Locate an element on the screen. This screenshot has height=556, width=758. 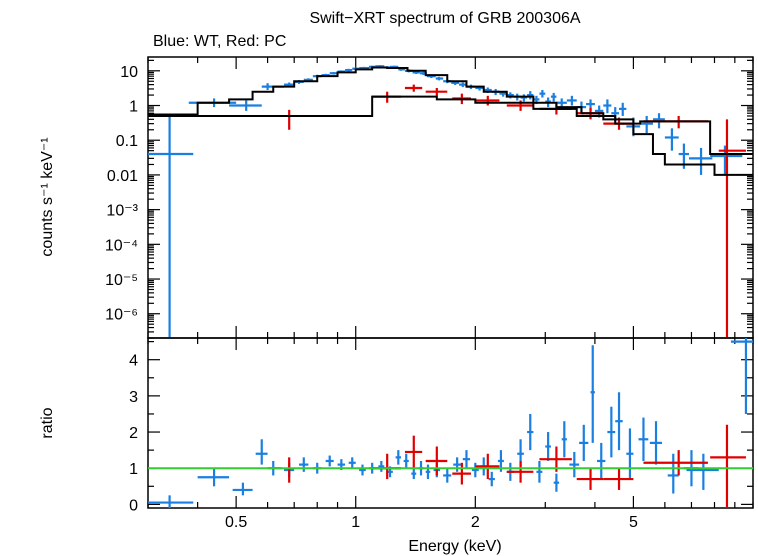
y-tick-label: 10⁻⁵ is located at coordinates (121, 280).